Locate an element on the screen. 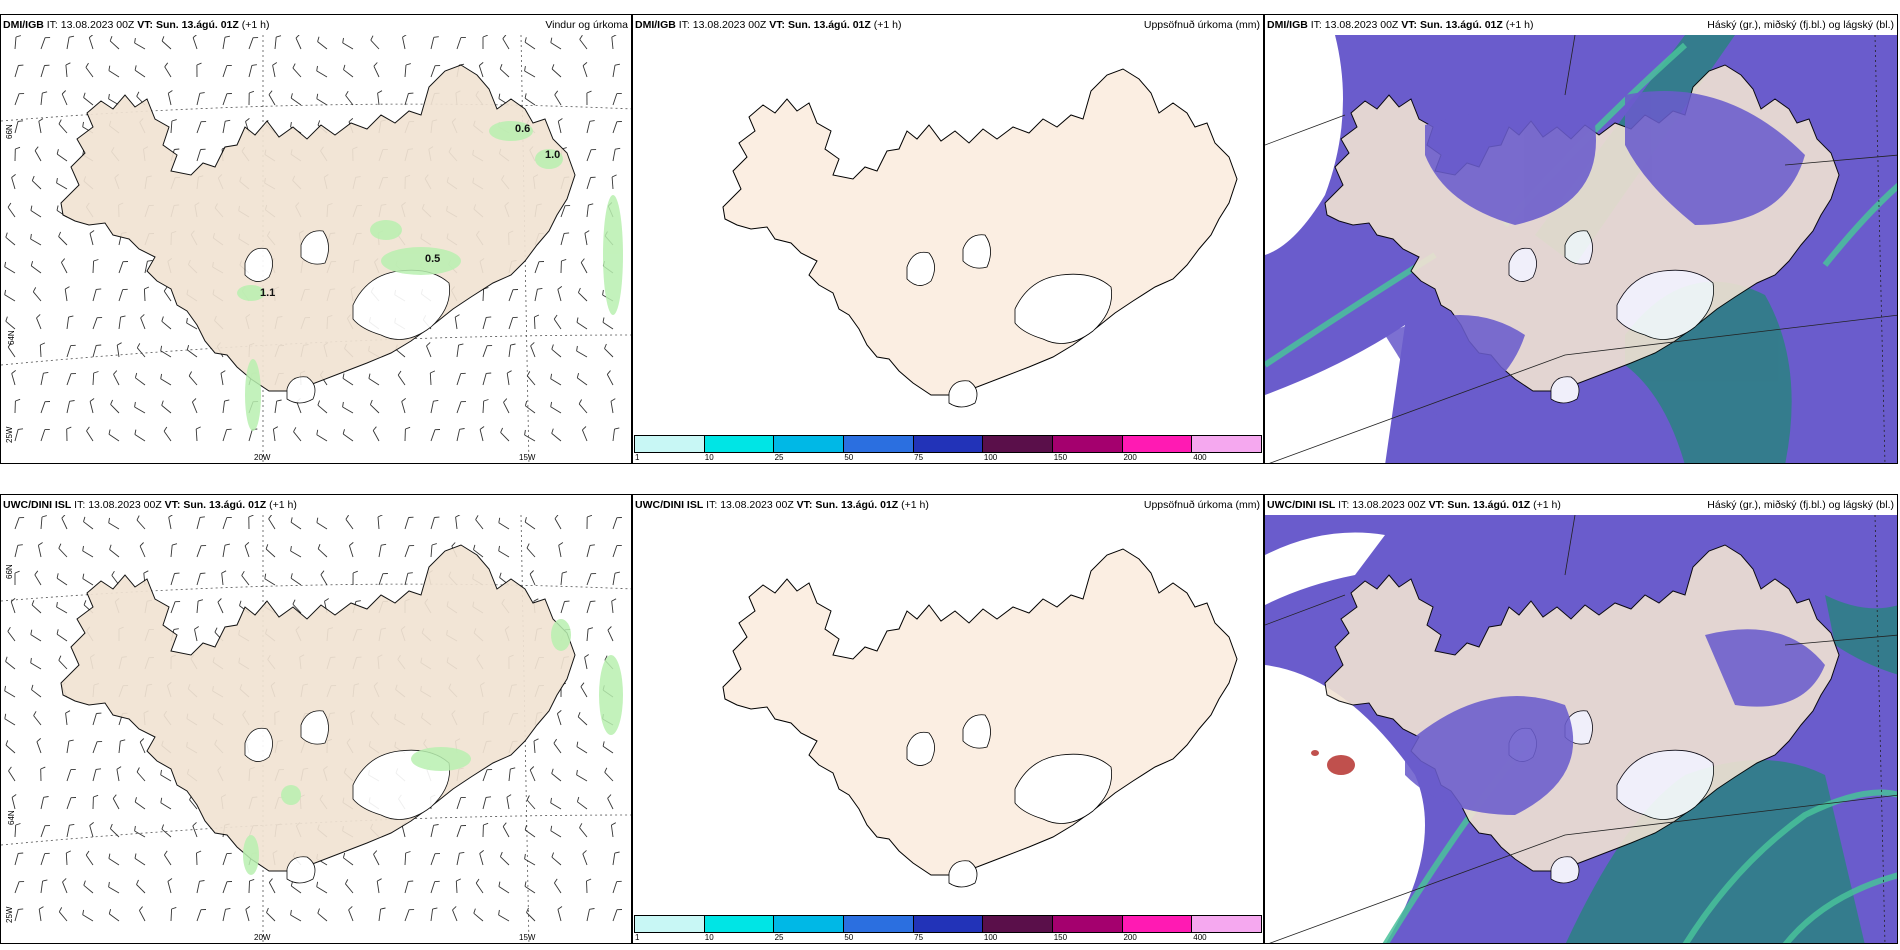  model-name: UWC/DINI ISL is located at coordinates (669, 505).